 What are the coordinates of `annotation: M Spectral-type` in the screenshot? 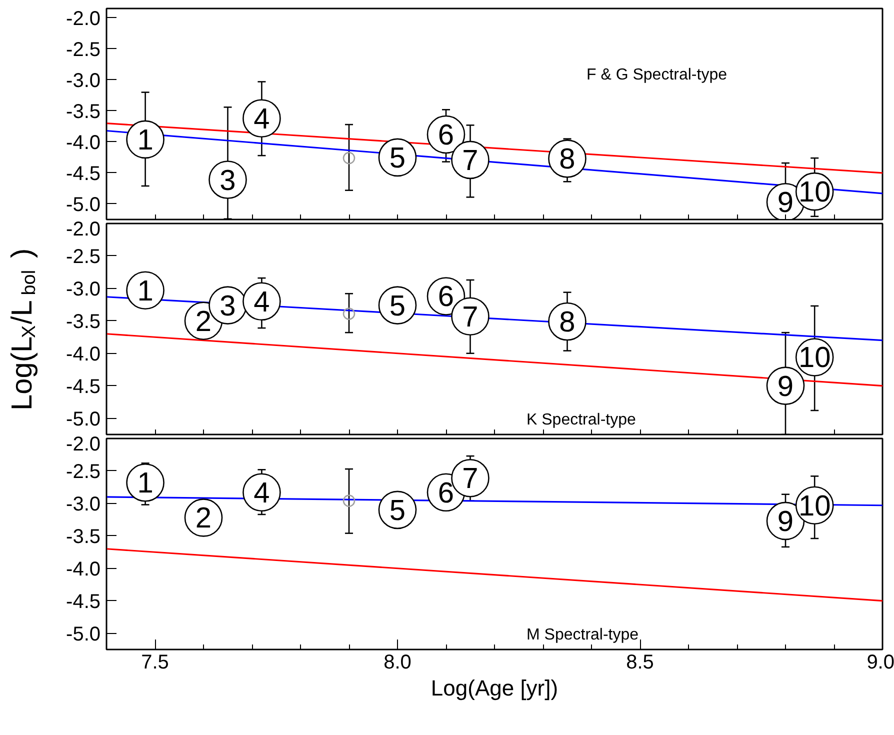 It's located at (582, 635).